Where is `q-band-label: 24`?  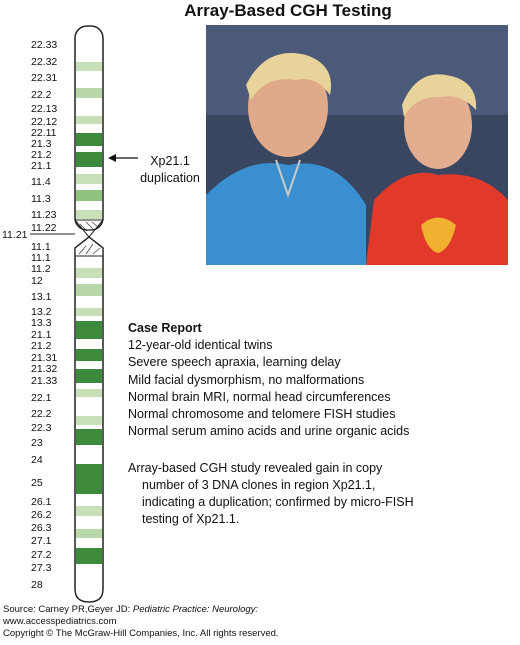
q-band-label: 24 is located at coordinates (37, 460).